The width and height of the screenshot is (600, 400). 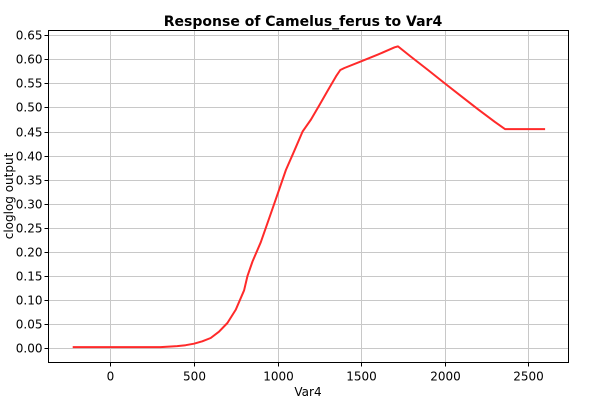 I want to click on y-tick-label: 0.15, so click(x=29, y=277).